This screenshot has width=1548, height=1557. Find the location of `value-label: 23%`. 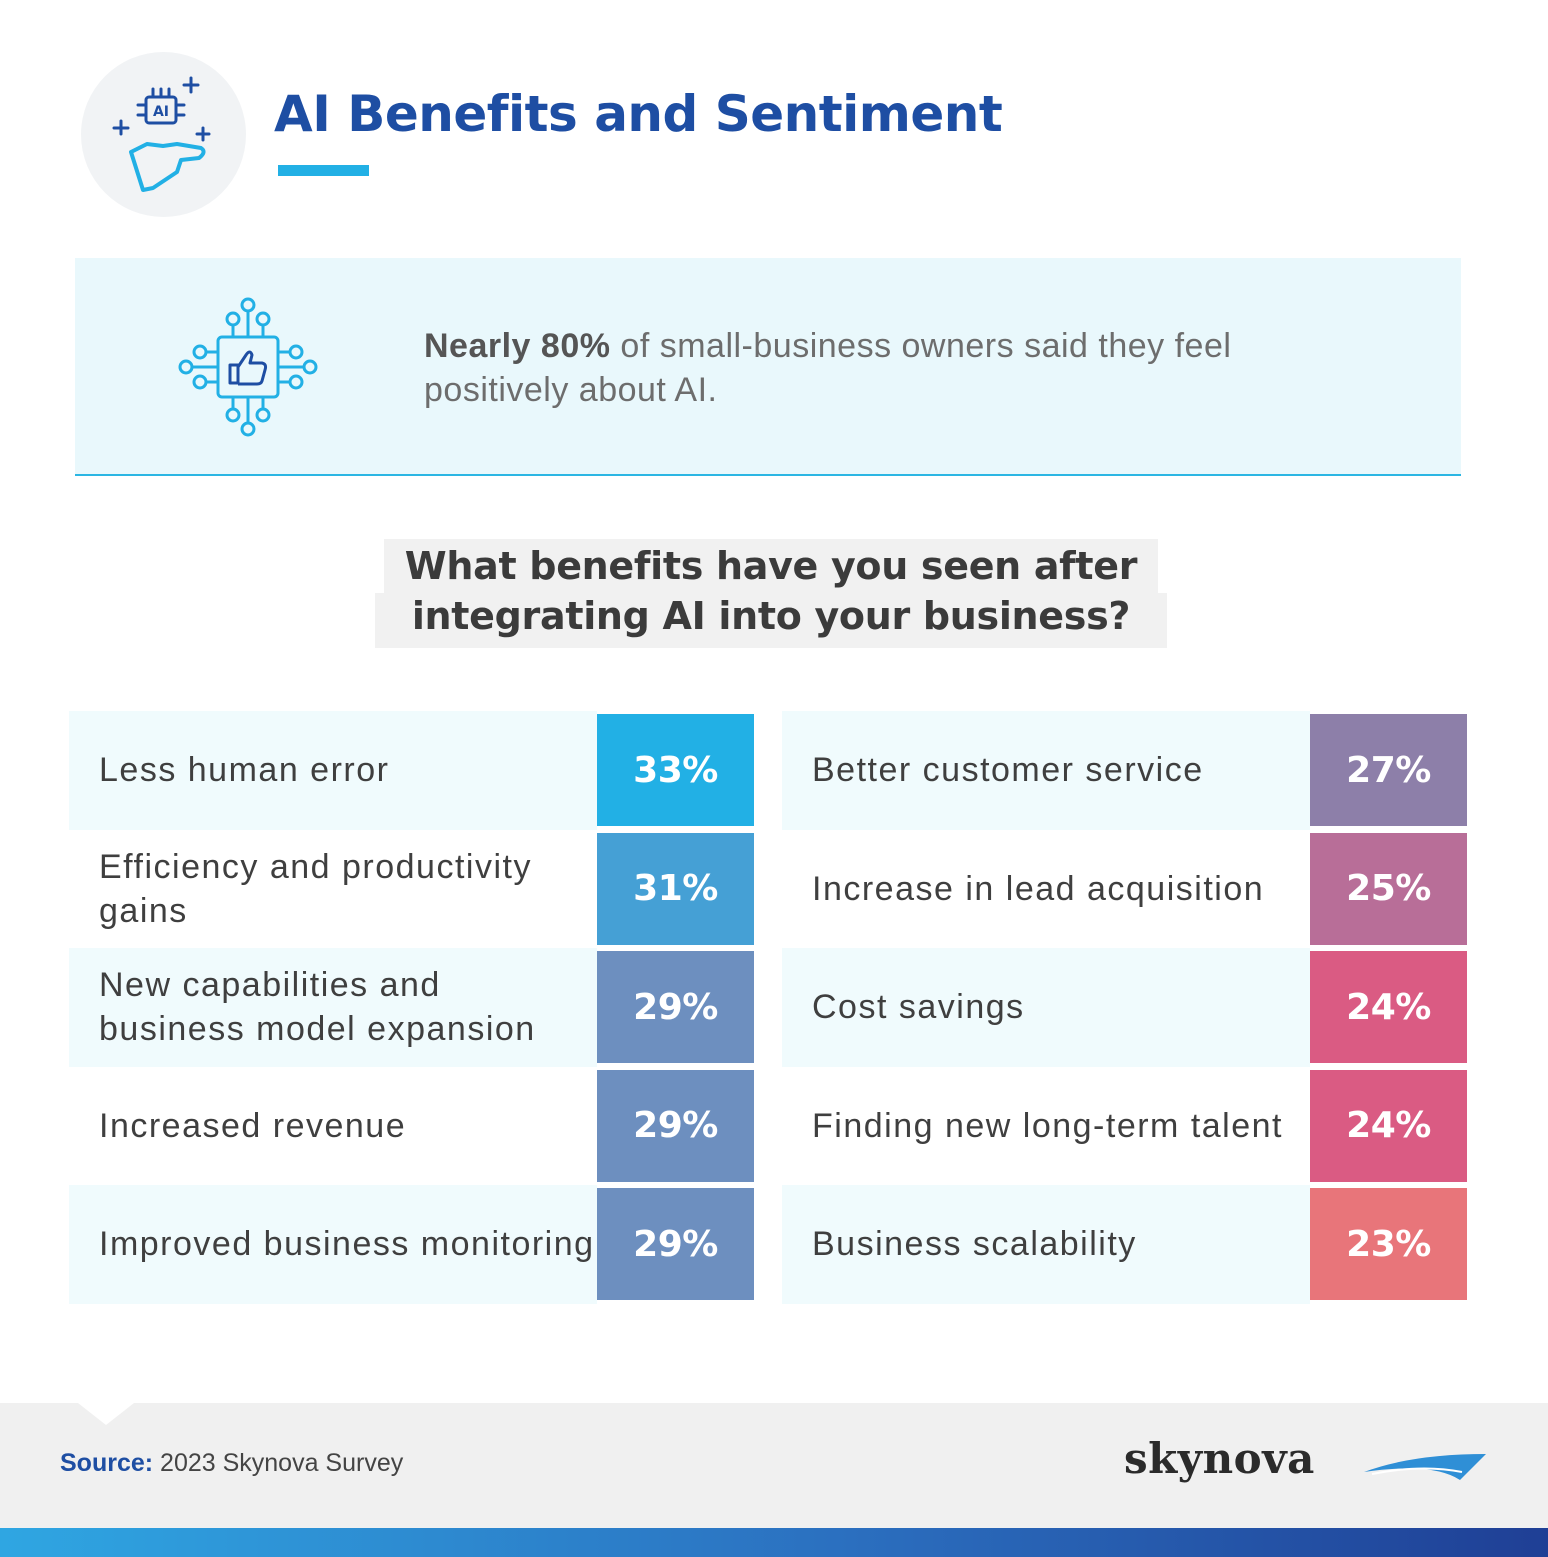

value-label: 23% is located at coordinates (1388, 1244).